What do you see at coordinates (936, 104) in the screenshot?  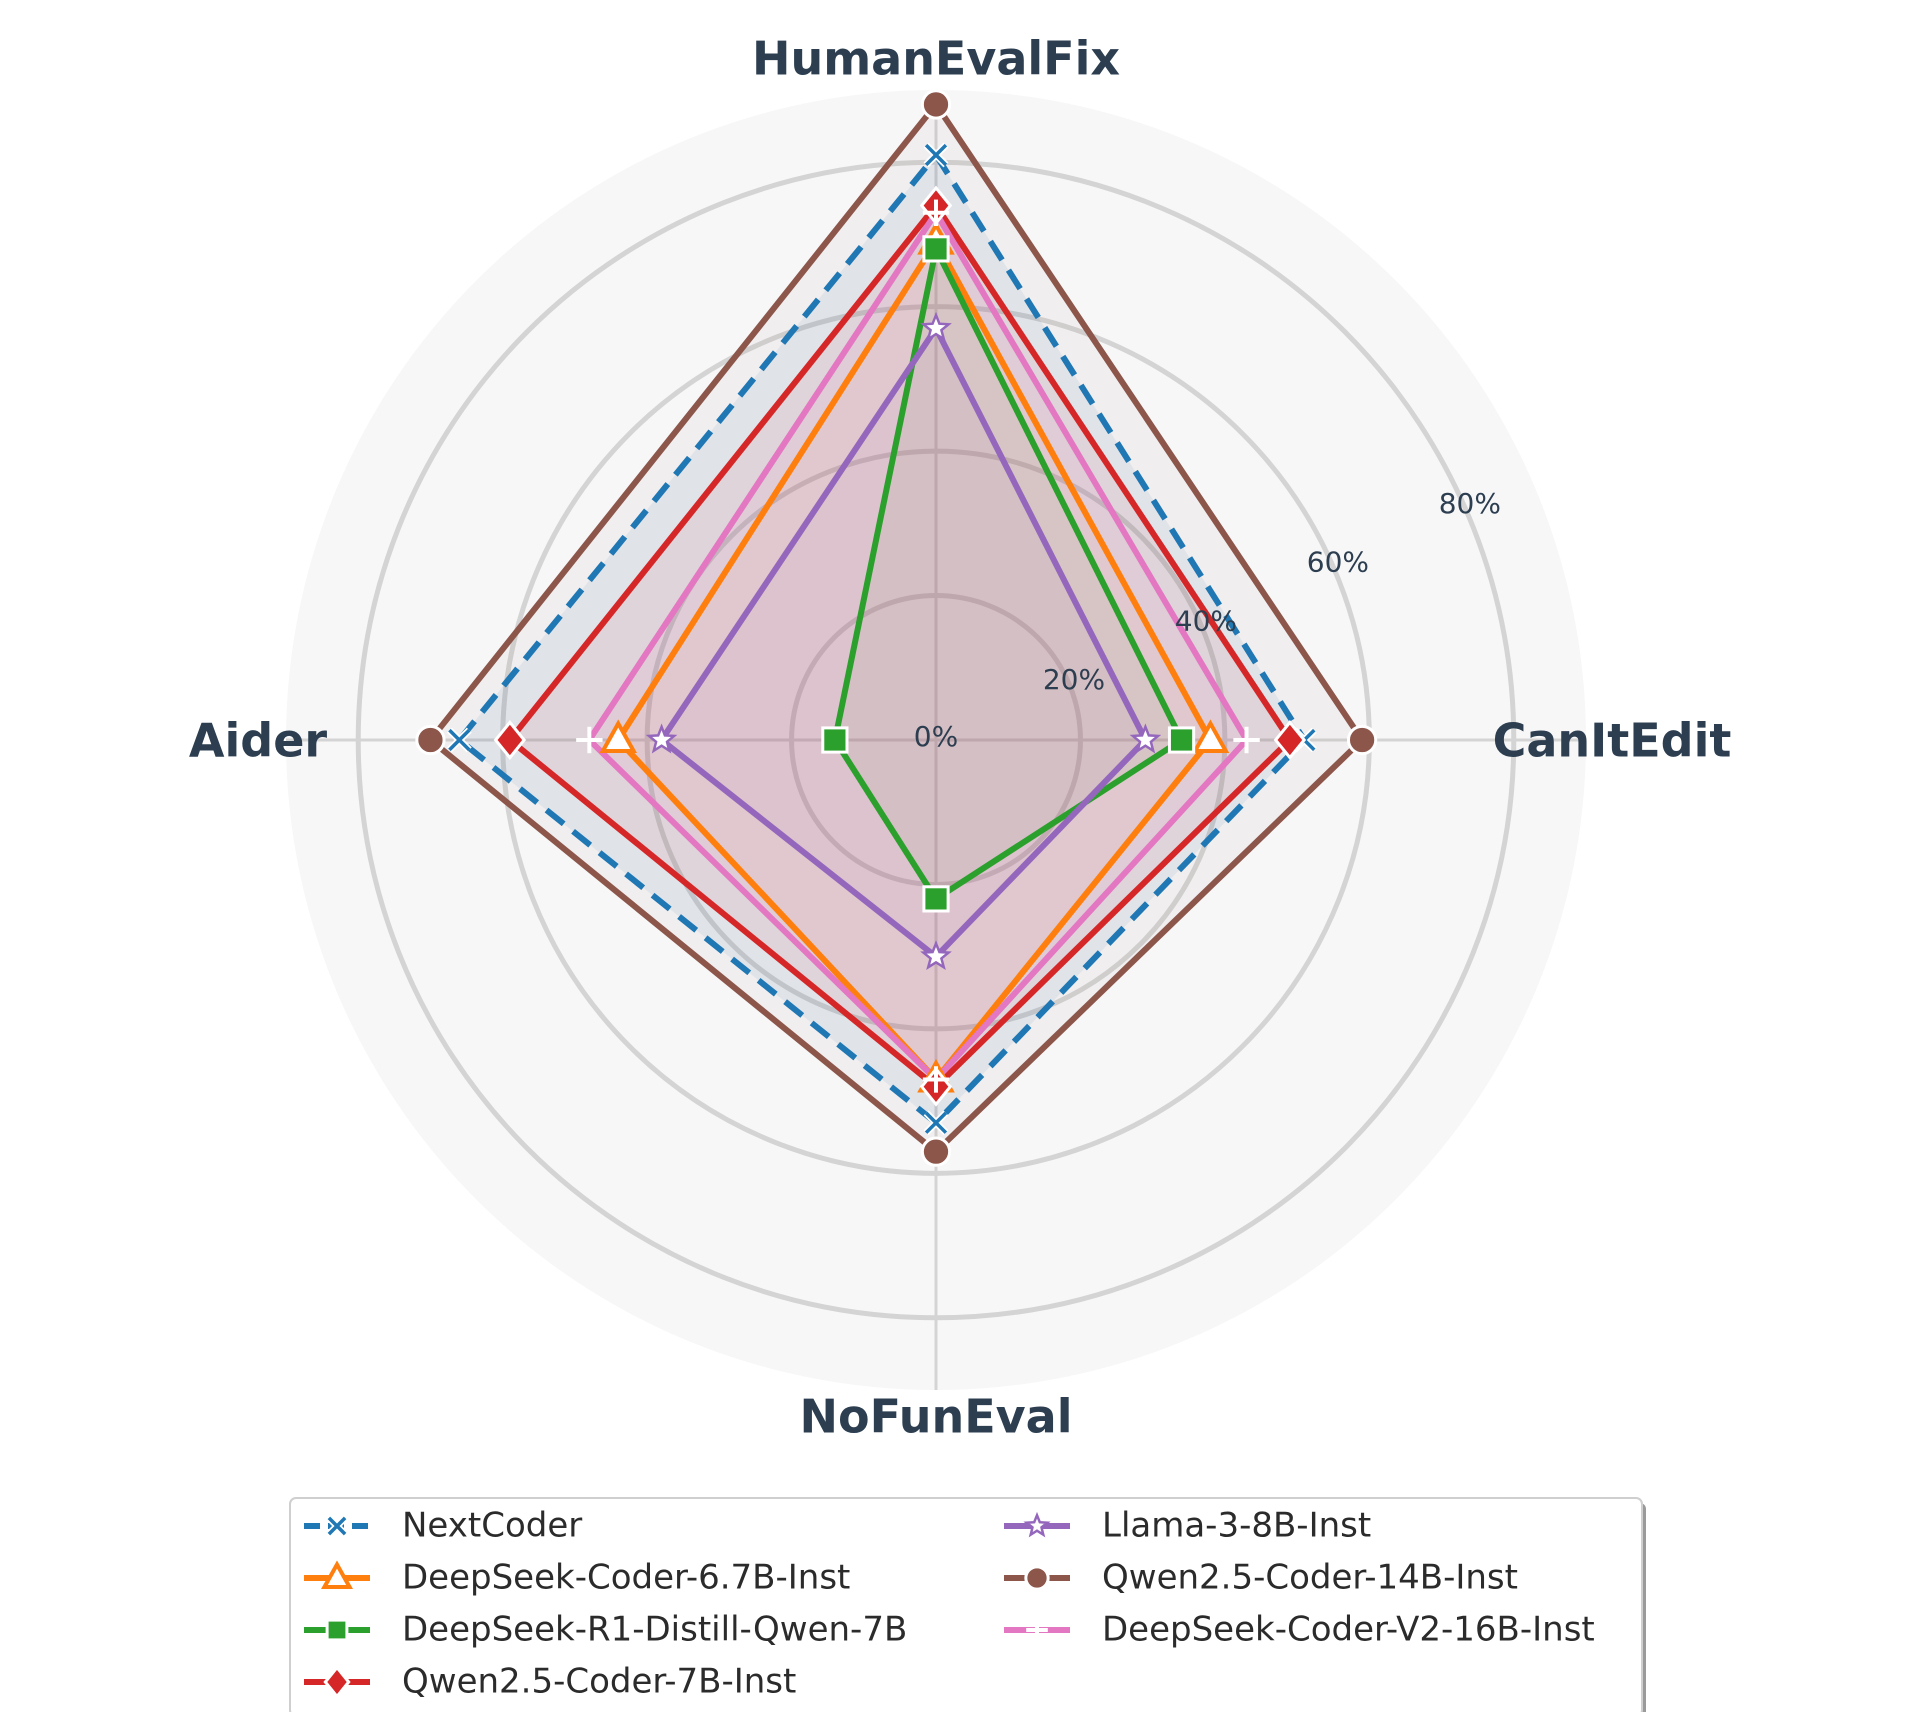 I see `marker-qwen2-5-coder-14b-inst-humanevalfix` at bounding box center [936, 104].